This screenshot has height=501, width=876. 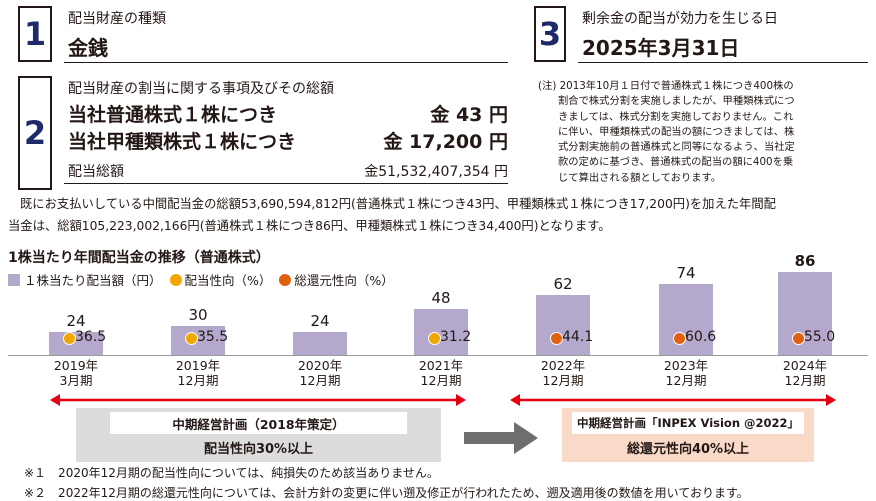 I want to click on section-1-value: 金銭, so click(x=88, y=48).